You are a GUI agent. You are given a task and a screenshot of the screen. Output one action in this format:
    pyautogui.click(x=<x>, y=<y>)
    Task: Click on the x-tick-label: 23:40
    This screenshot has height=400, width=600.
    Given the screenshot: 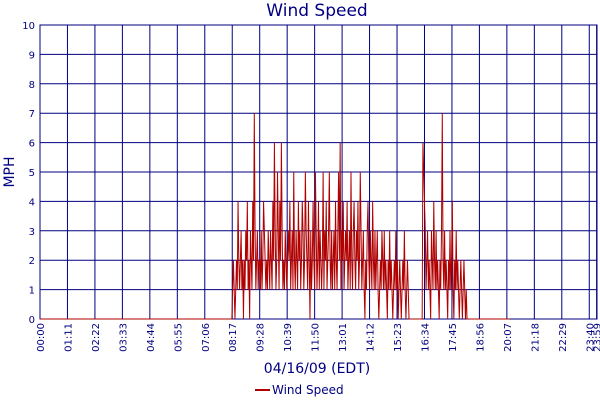 What is the action you would take?
    pyautogui.click(x=590, y=337)
    